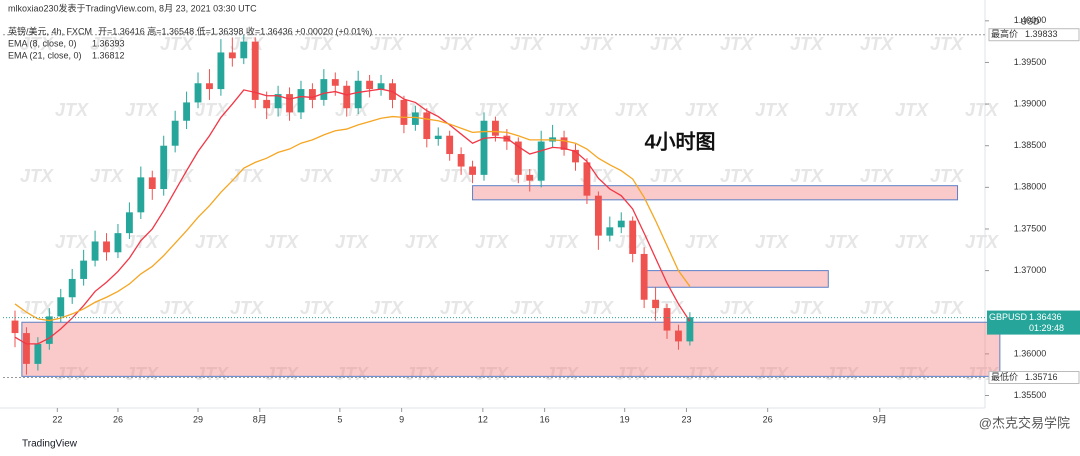 This screenshot has width=1080, height=456. I want to click on last-price-value: 1.36436, so click(1045, 317).